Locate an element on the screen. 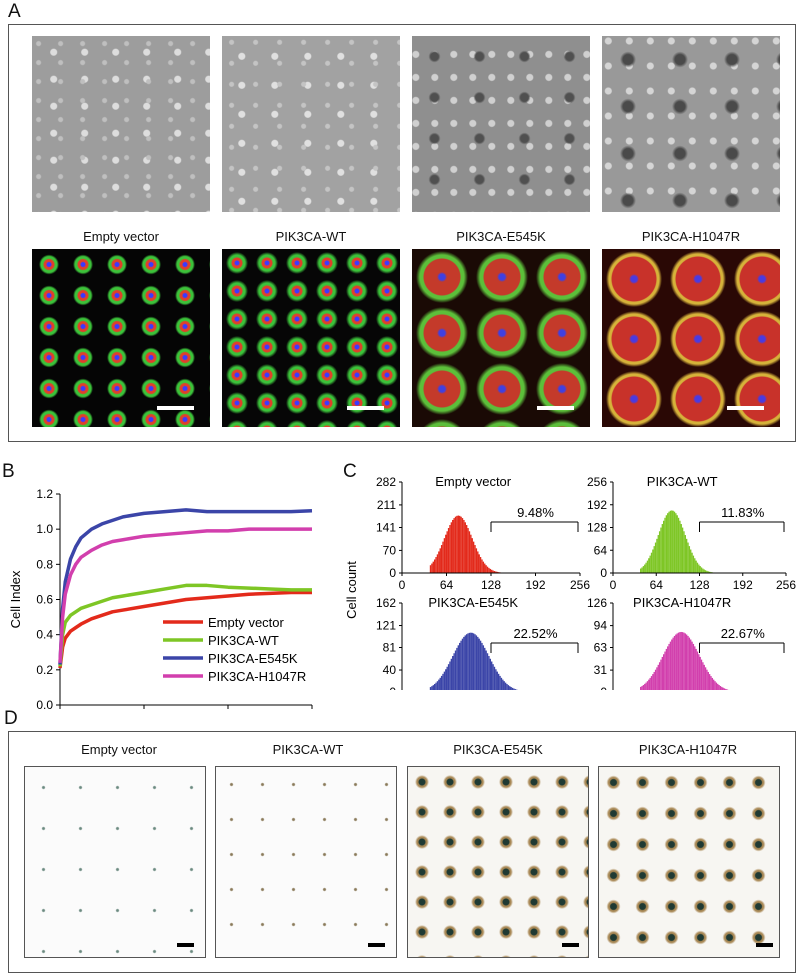  y-tick-label: 81 is located at coordinates (390, 648).